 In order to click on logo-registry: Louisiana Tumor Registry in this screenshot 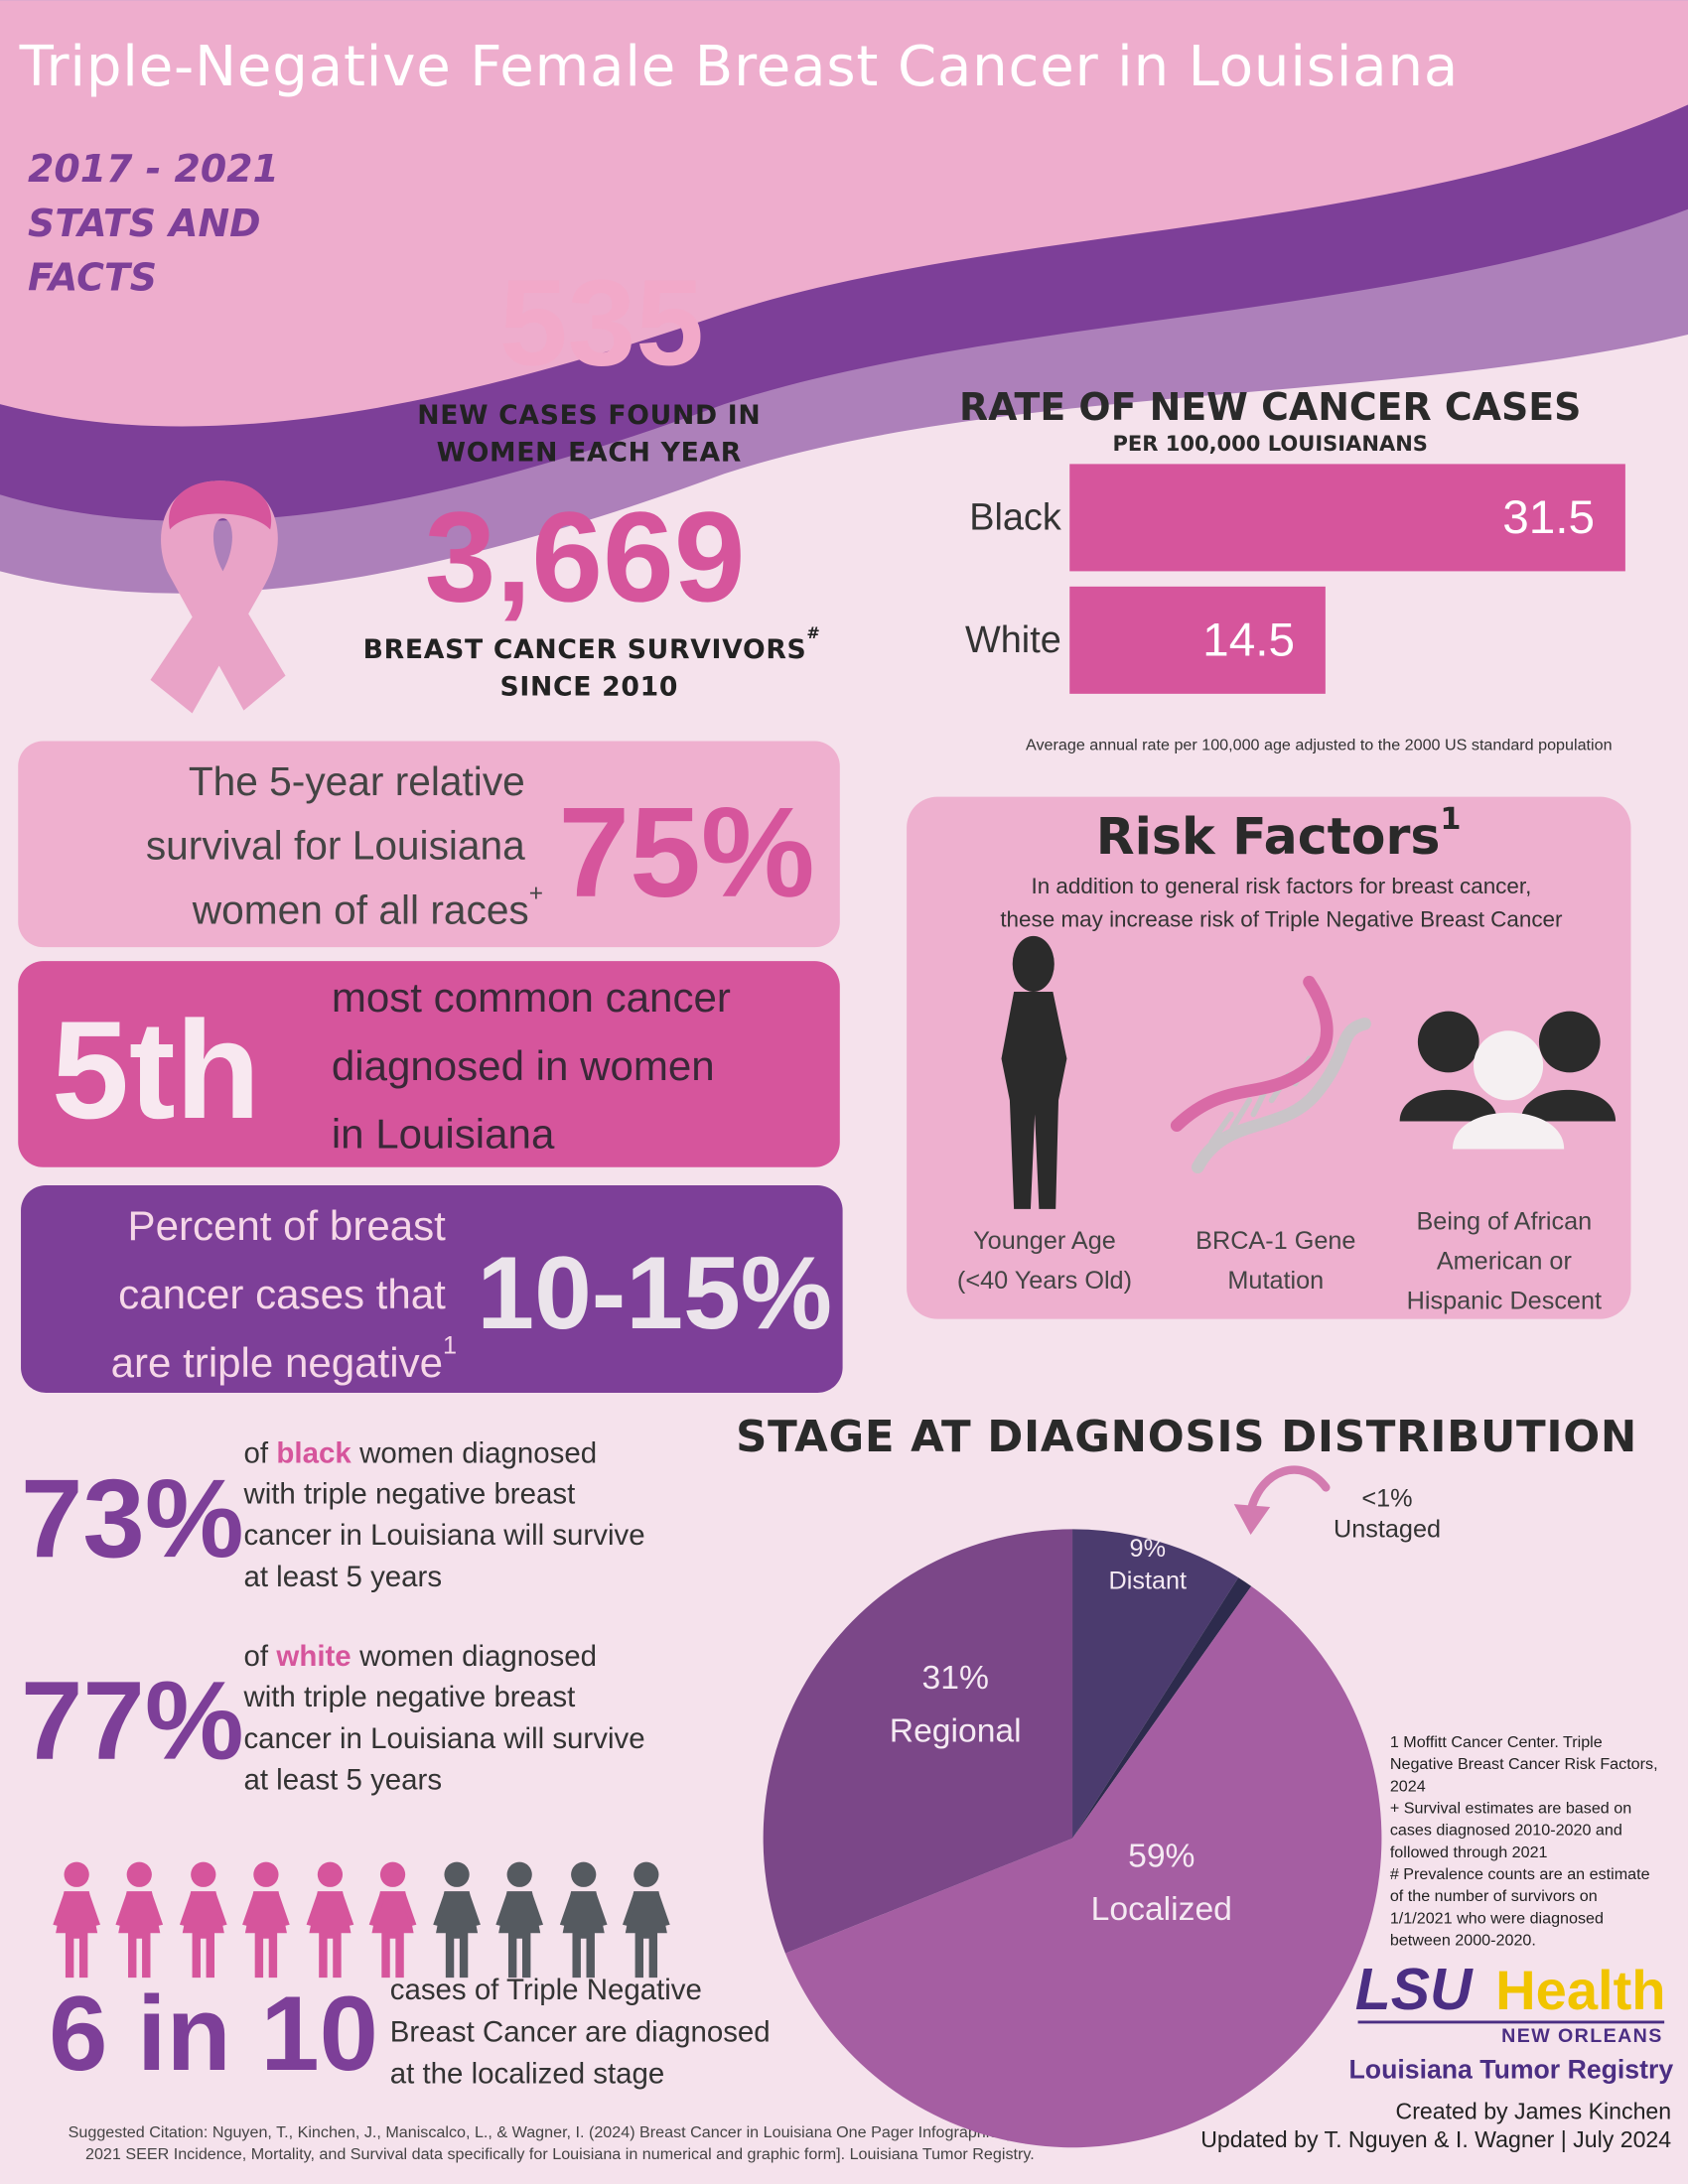, I will do `click(1511, 2070)`.